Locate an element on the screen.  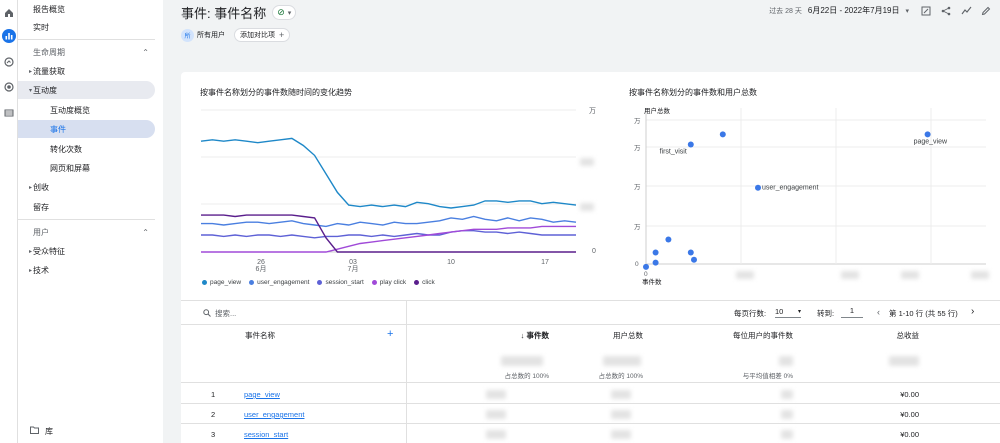
share-icon is located at coordinates (946, 11).